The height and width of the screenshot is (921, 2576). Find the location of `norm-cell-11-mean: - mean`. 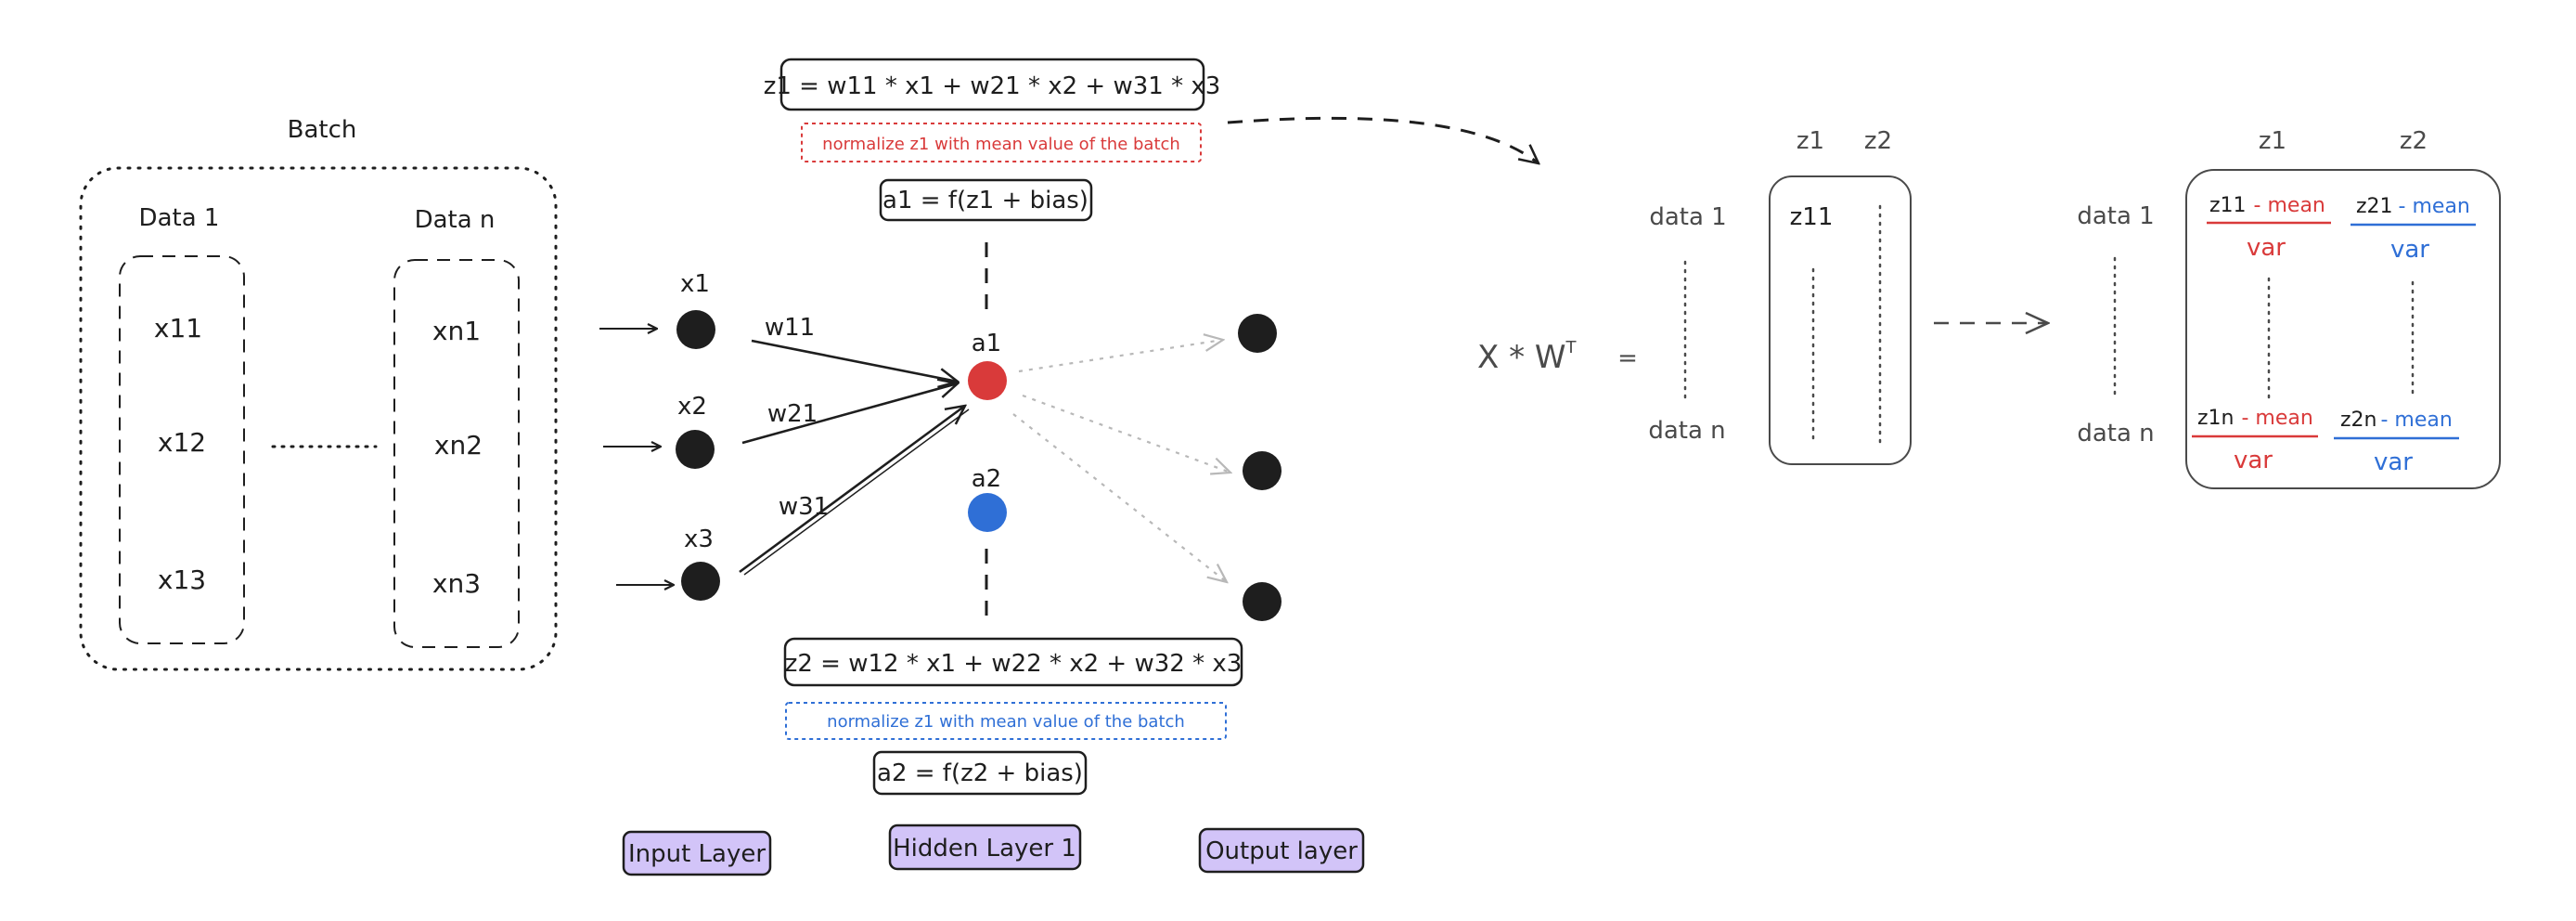

norm-cell-11-mean: - mean is located at coordinates (2289, 205).